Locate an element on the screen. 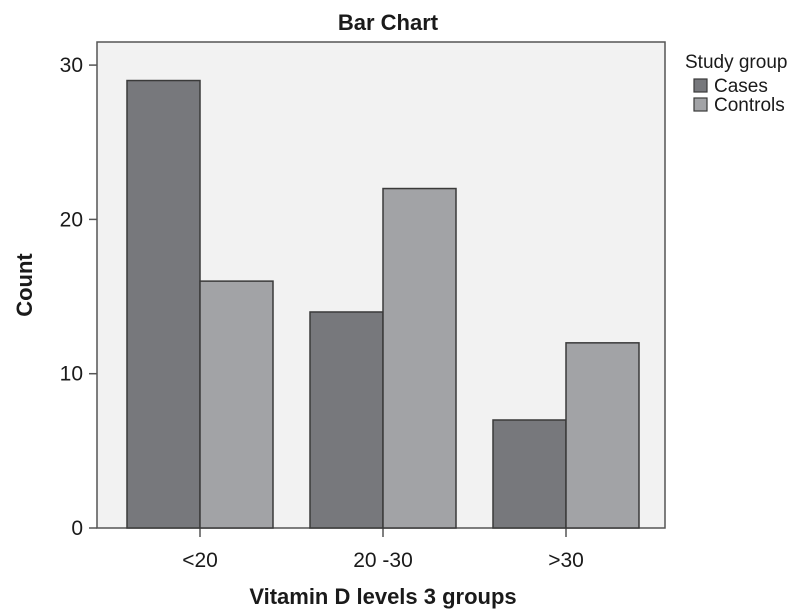 The height and width of the screenshot is (609, 801). y-tick-label: 30 is located at coordinates (71, 65).